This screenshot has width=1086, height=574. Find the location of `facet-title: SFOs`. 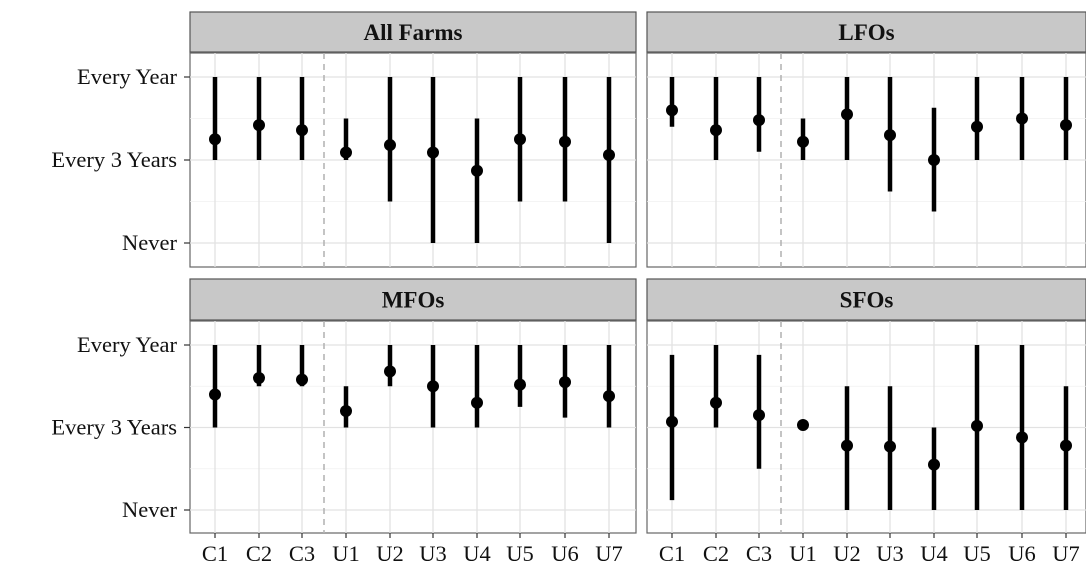

facet-title: SFOs is located at coordinates (867, 300).